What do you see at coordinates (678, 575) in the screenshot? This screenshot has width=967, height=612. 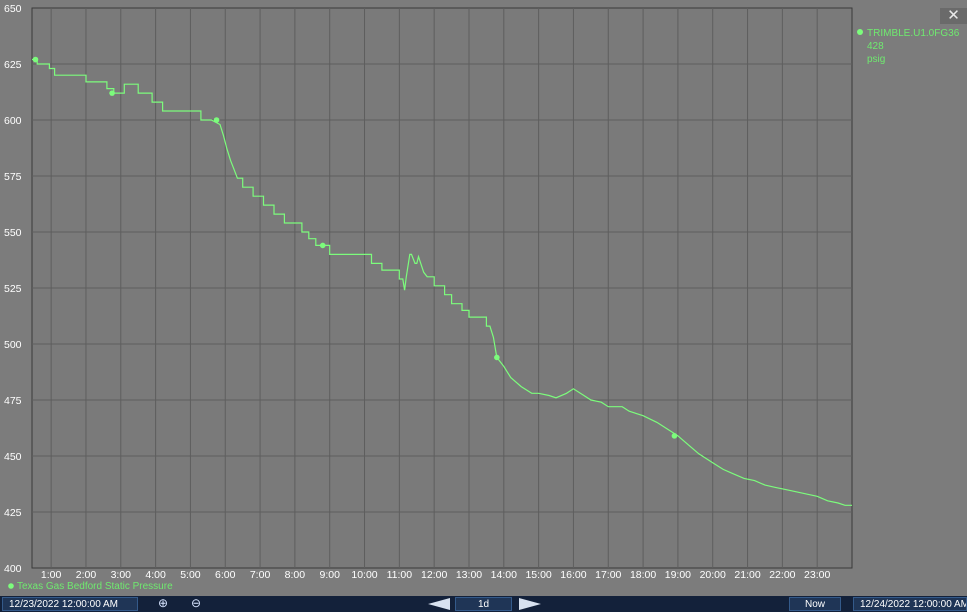 I see `x-tick-label: 19:00` at bounding box center [678, 575].